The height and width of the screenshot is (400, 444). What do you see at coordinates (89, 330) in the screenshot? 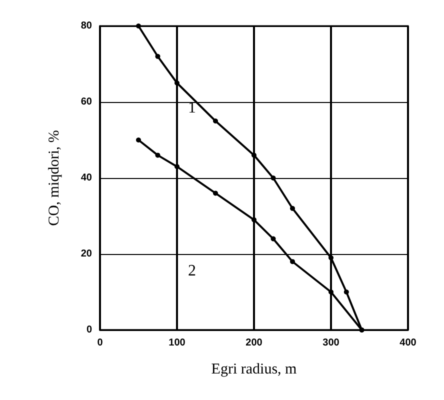
I see `y-tick-label: 0` at bounding box center [89, 330].